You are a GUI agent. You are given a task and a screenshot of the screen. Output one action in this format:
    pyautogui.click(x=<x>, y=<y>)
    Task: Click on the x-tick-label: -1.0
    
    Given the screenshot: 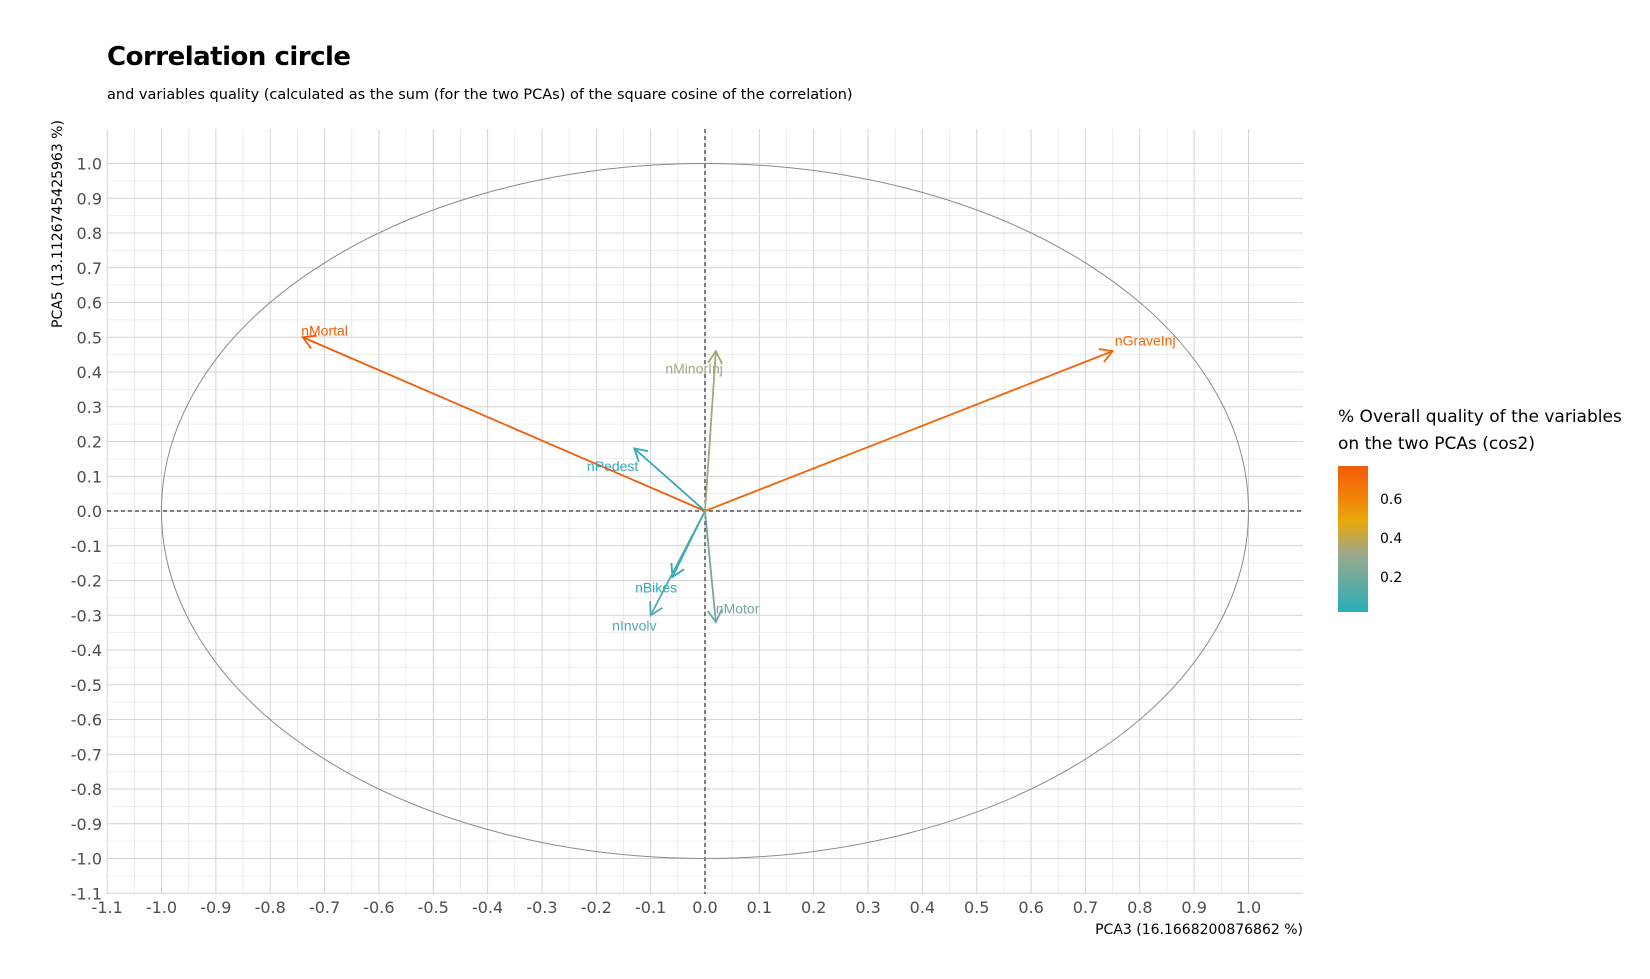 What is the action you would take?
    pyautogui.click(x=161, y=907)
    